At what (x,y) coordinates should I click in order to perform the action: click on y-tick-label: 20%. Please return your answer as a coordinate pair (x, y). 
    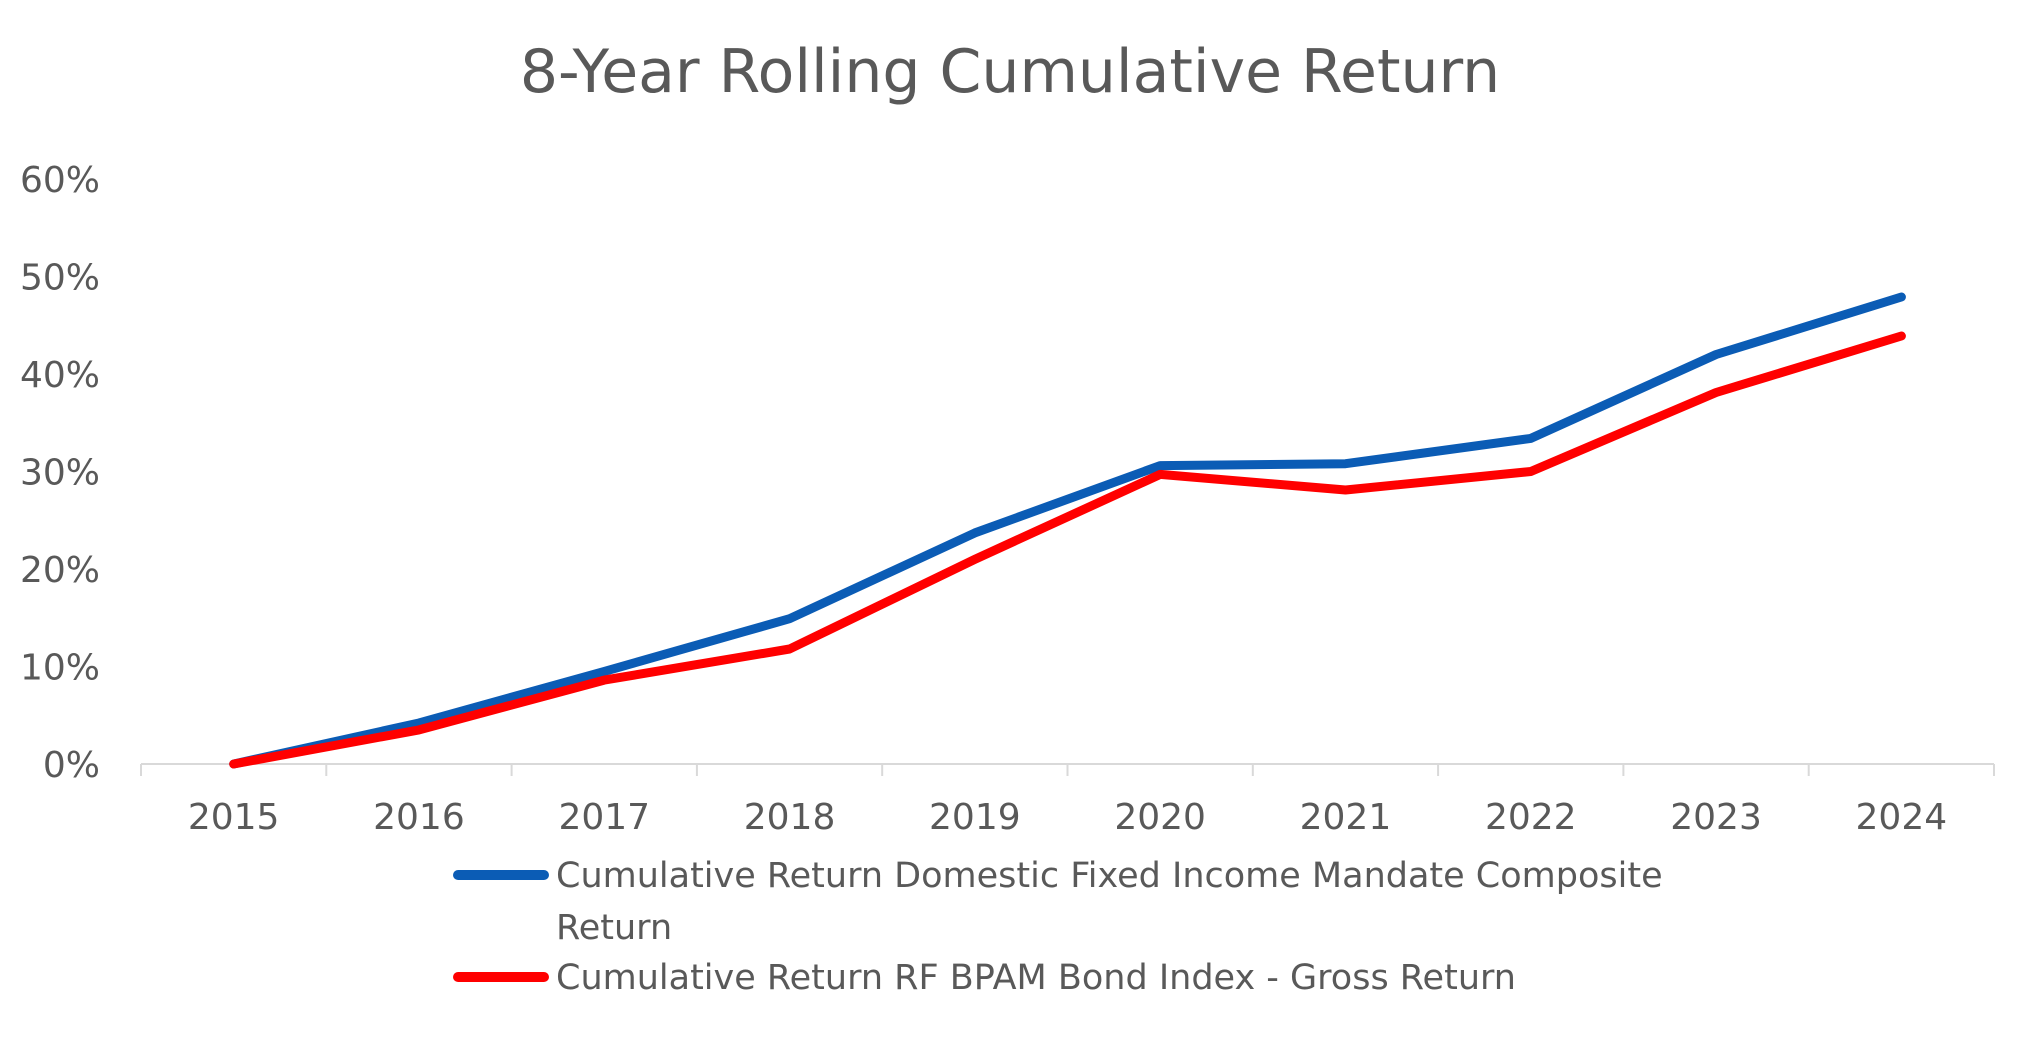
    Looking at the image, I should click on (60, 570).